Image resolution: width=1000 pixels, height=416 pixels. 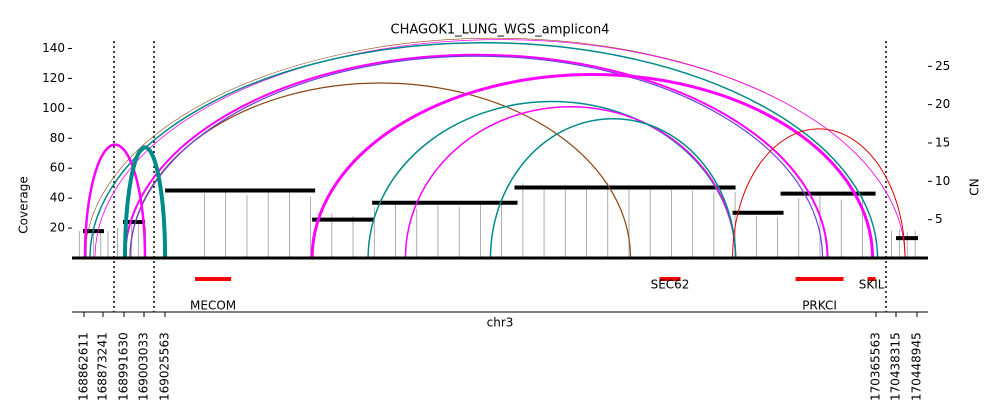 What do you see at coordinates (24, 205) in the screenshot?
I see `y-axis-label: Coverage` at bounding box center [24, 205].